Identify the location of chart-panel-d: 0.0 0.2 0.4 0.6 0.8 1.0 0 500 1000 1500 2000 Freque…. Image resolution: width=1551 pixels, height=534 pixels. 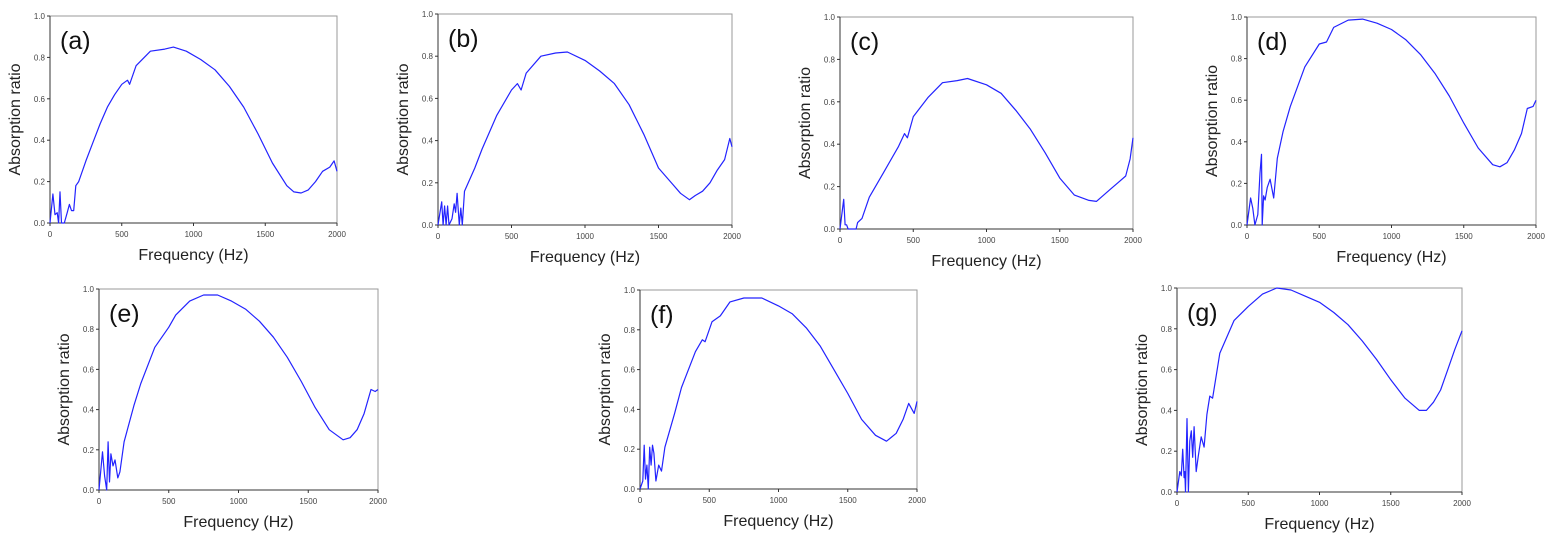
(1374, 139).